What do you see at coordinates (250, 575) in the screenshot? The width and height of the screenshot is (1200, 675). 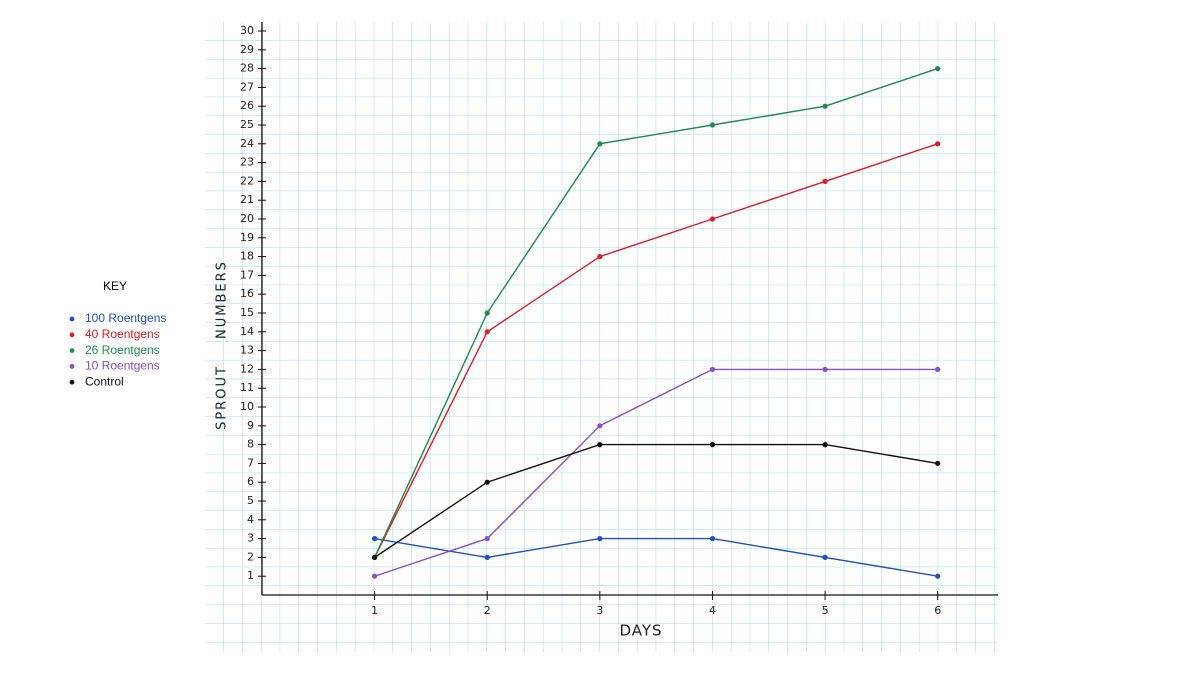 I see `y-tick-label: 1` at bounding box center [250, 575].